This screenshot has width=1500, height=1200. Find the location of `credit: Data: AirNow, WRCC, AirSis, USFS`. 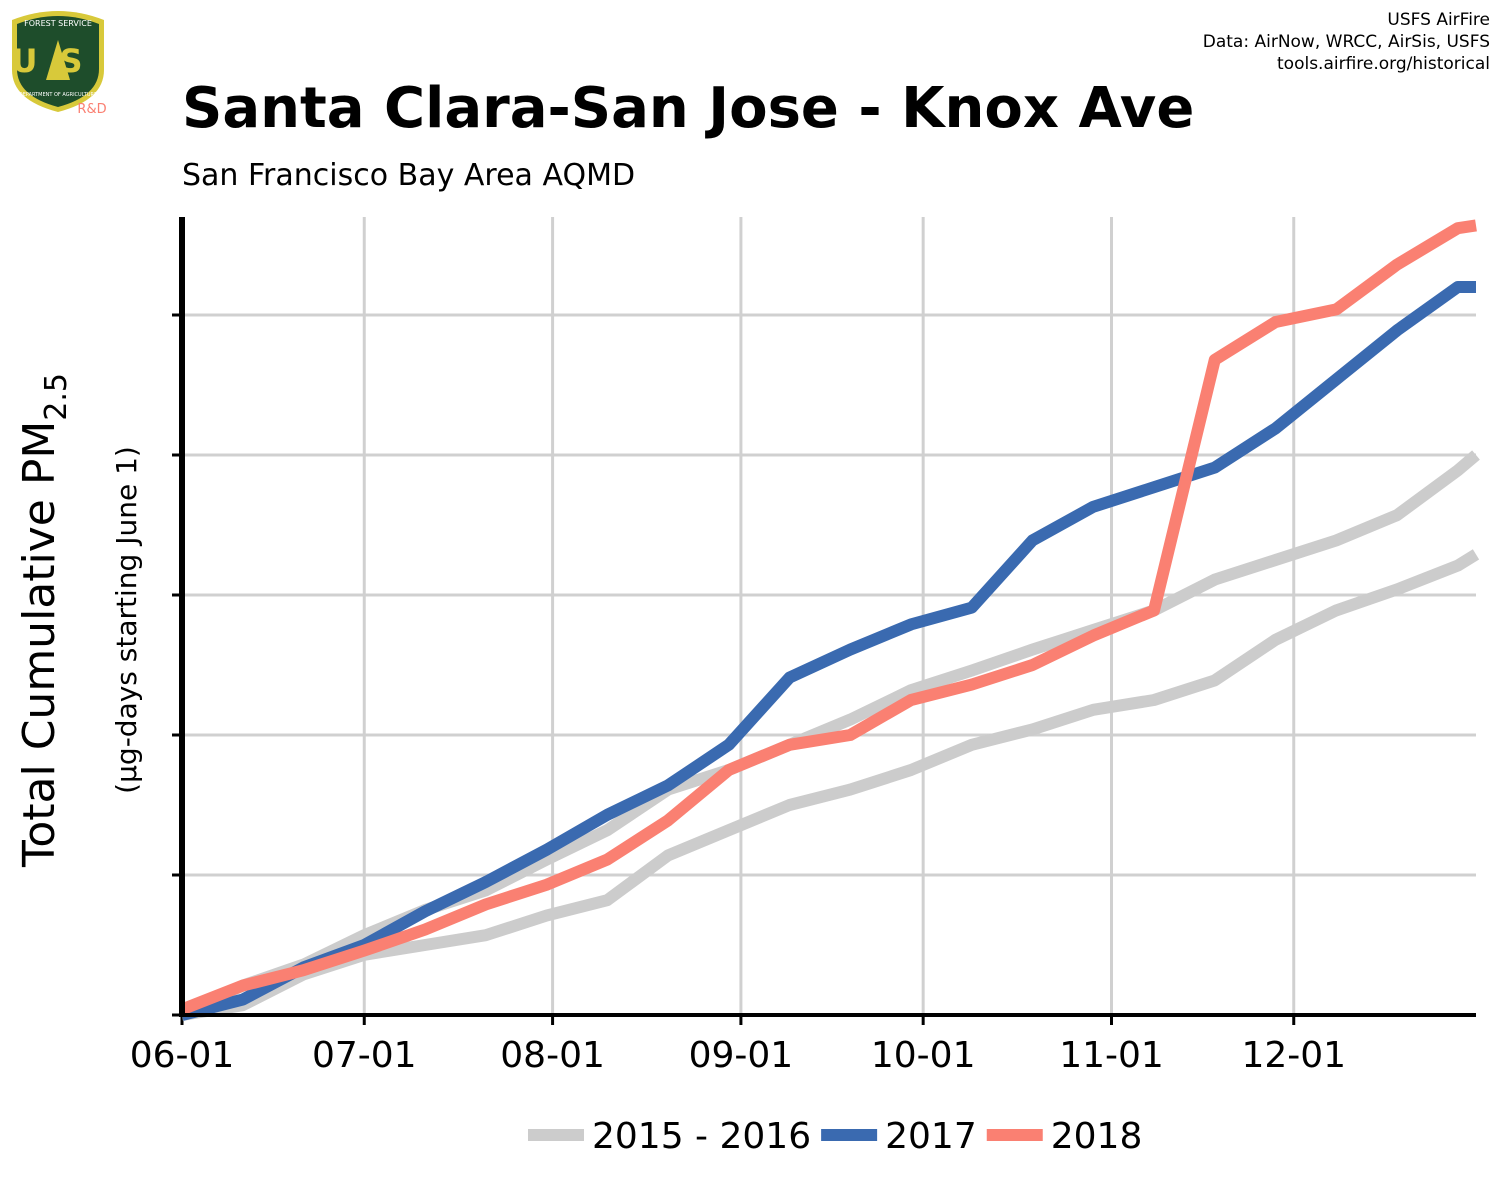

credit: Data: AirNow, WRCC, AirSis, USFS is located at coordinates (1346, 42).